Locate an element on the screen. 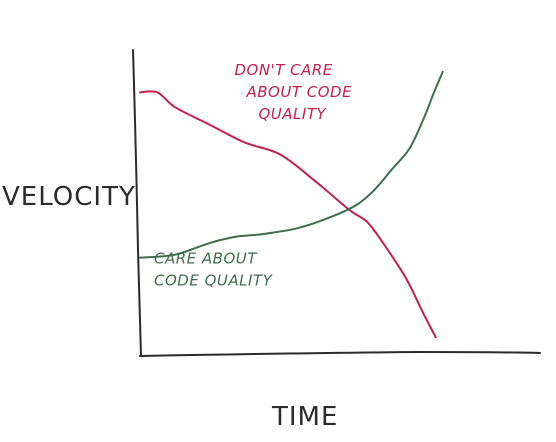  x-axis is located at coordinates (340, 353).